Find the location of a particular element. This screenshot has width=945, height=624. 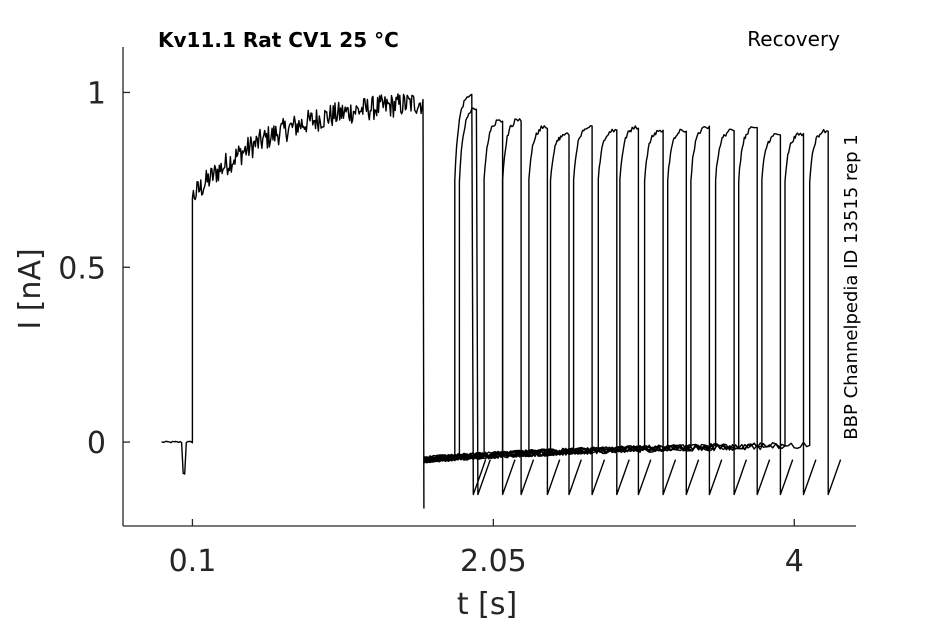

y-axis-ticks: 00.51 is located at coordinates (94, 268).